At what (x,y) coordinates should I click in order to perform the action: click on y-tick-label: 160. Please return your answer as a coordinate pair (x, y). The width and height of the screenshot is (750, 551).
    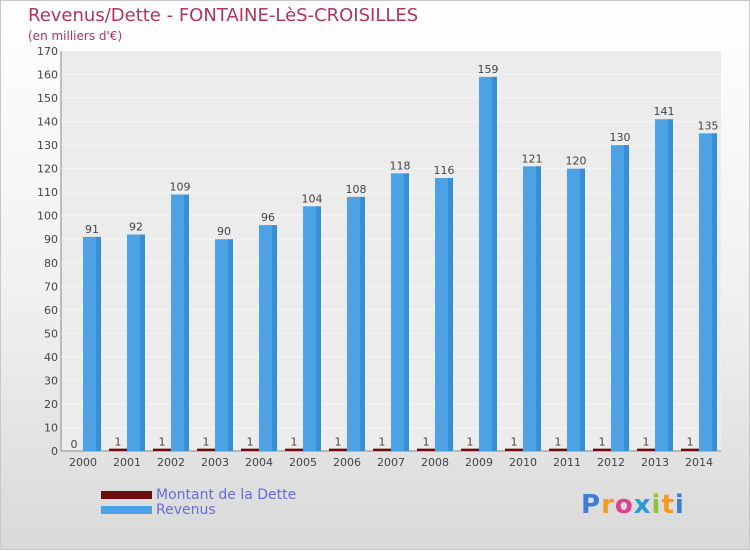
    Looking at the image, I should click on (47, 75).